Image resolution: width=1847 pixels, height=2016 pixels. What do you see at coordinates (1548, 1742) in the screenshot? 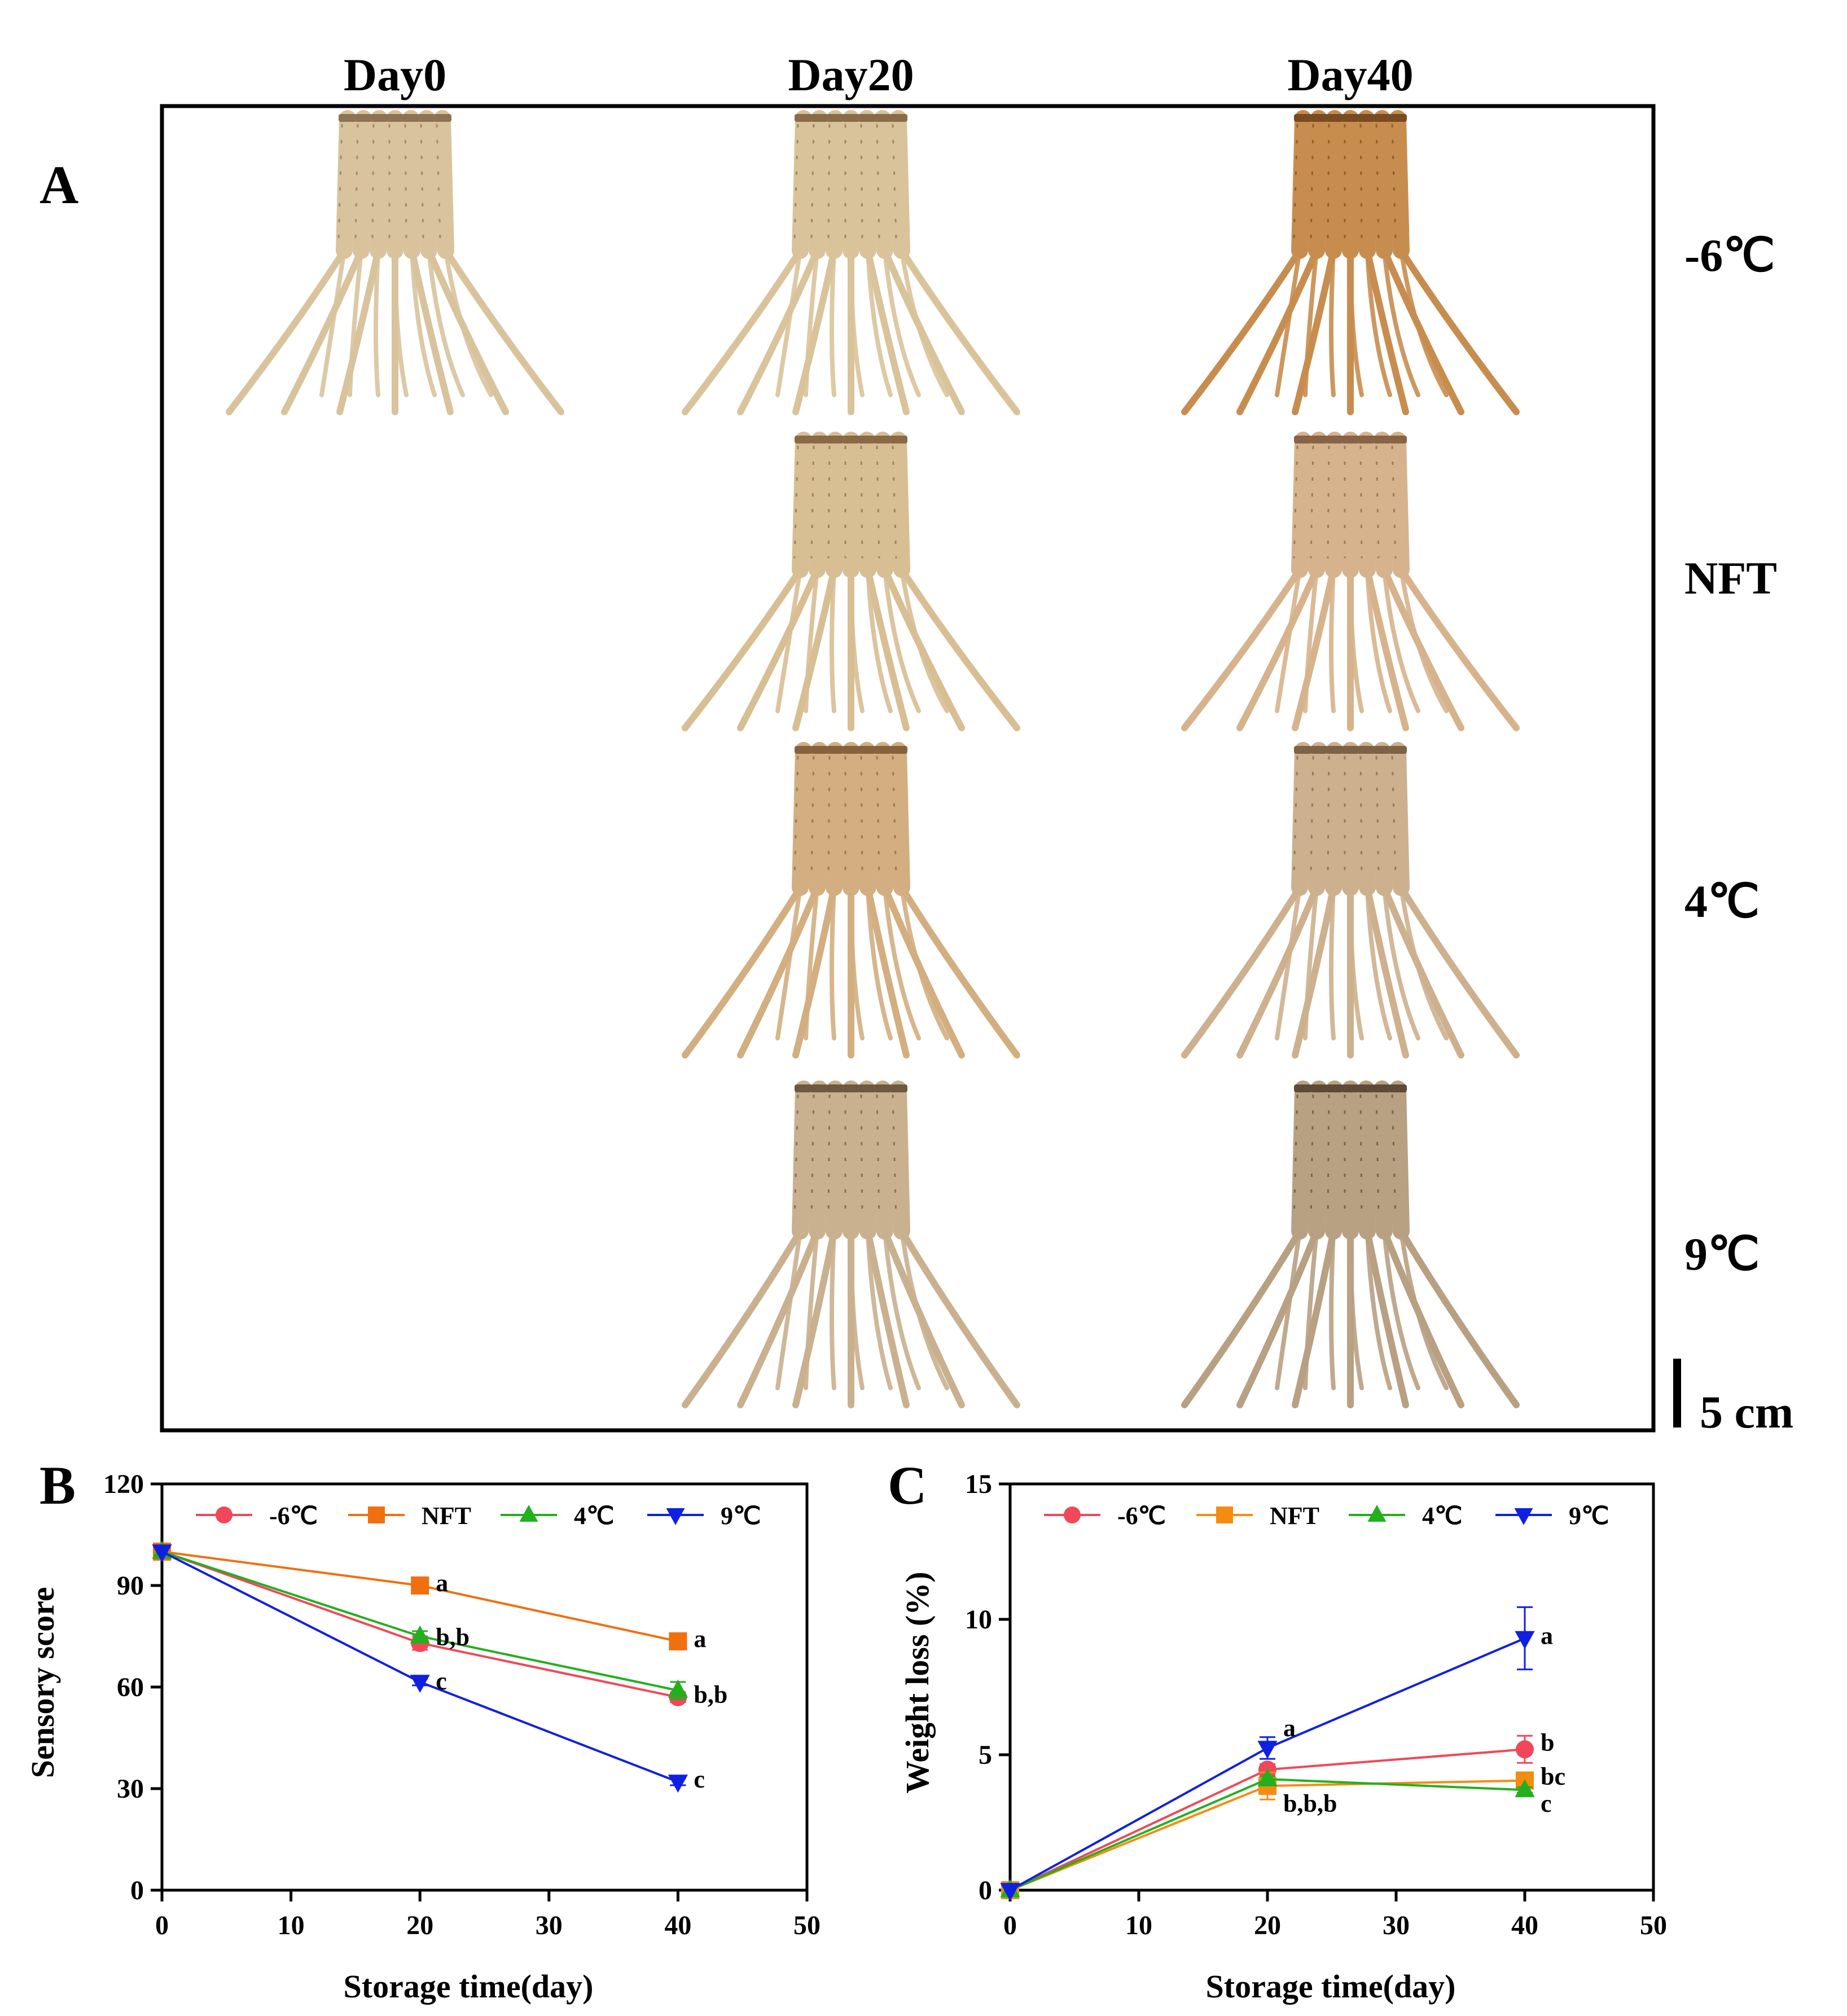
I see `significance-label: b` at bounding box center [1548, 1742].